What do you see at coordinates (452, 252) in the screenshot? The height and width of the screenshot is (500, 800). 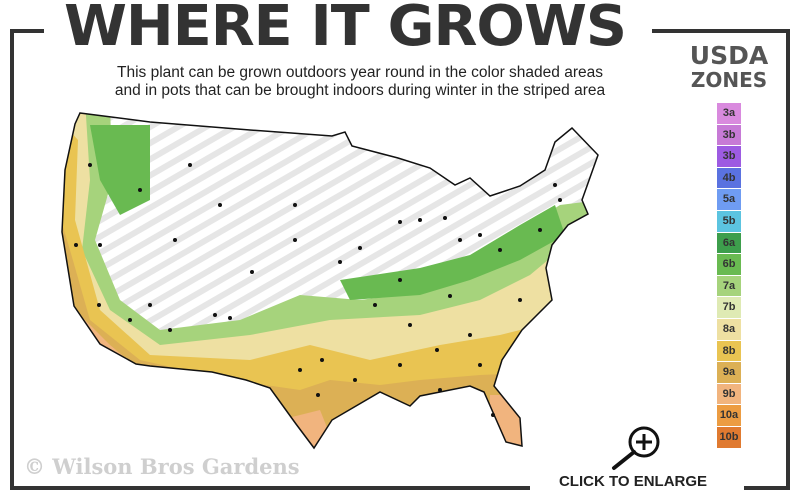 I see `zone-6-region` at bounding box center [452, 252].